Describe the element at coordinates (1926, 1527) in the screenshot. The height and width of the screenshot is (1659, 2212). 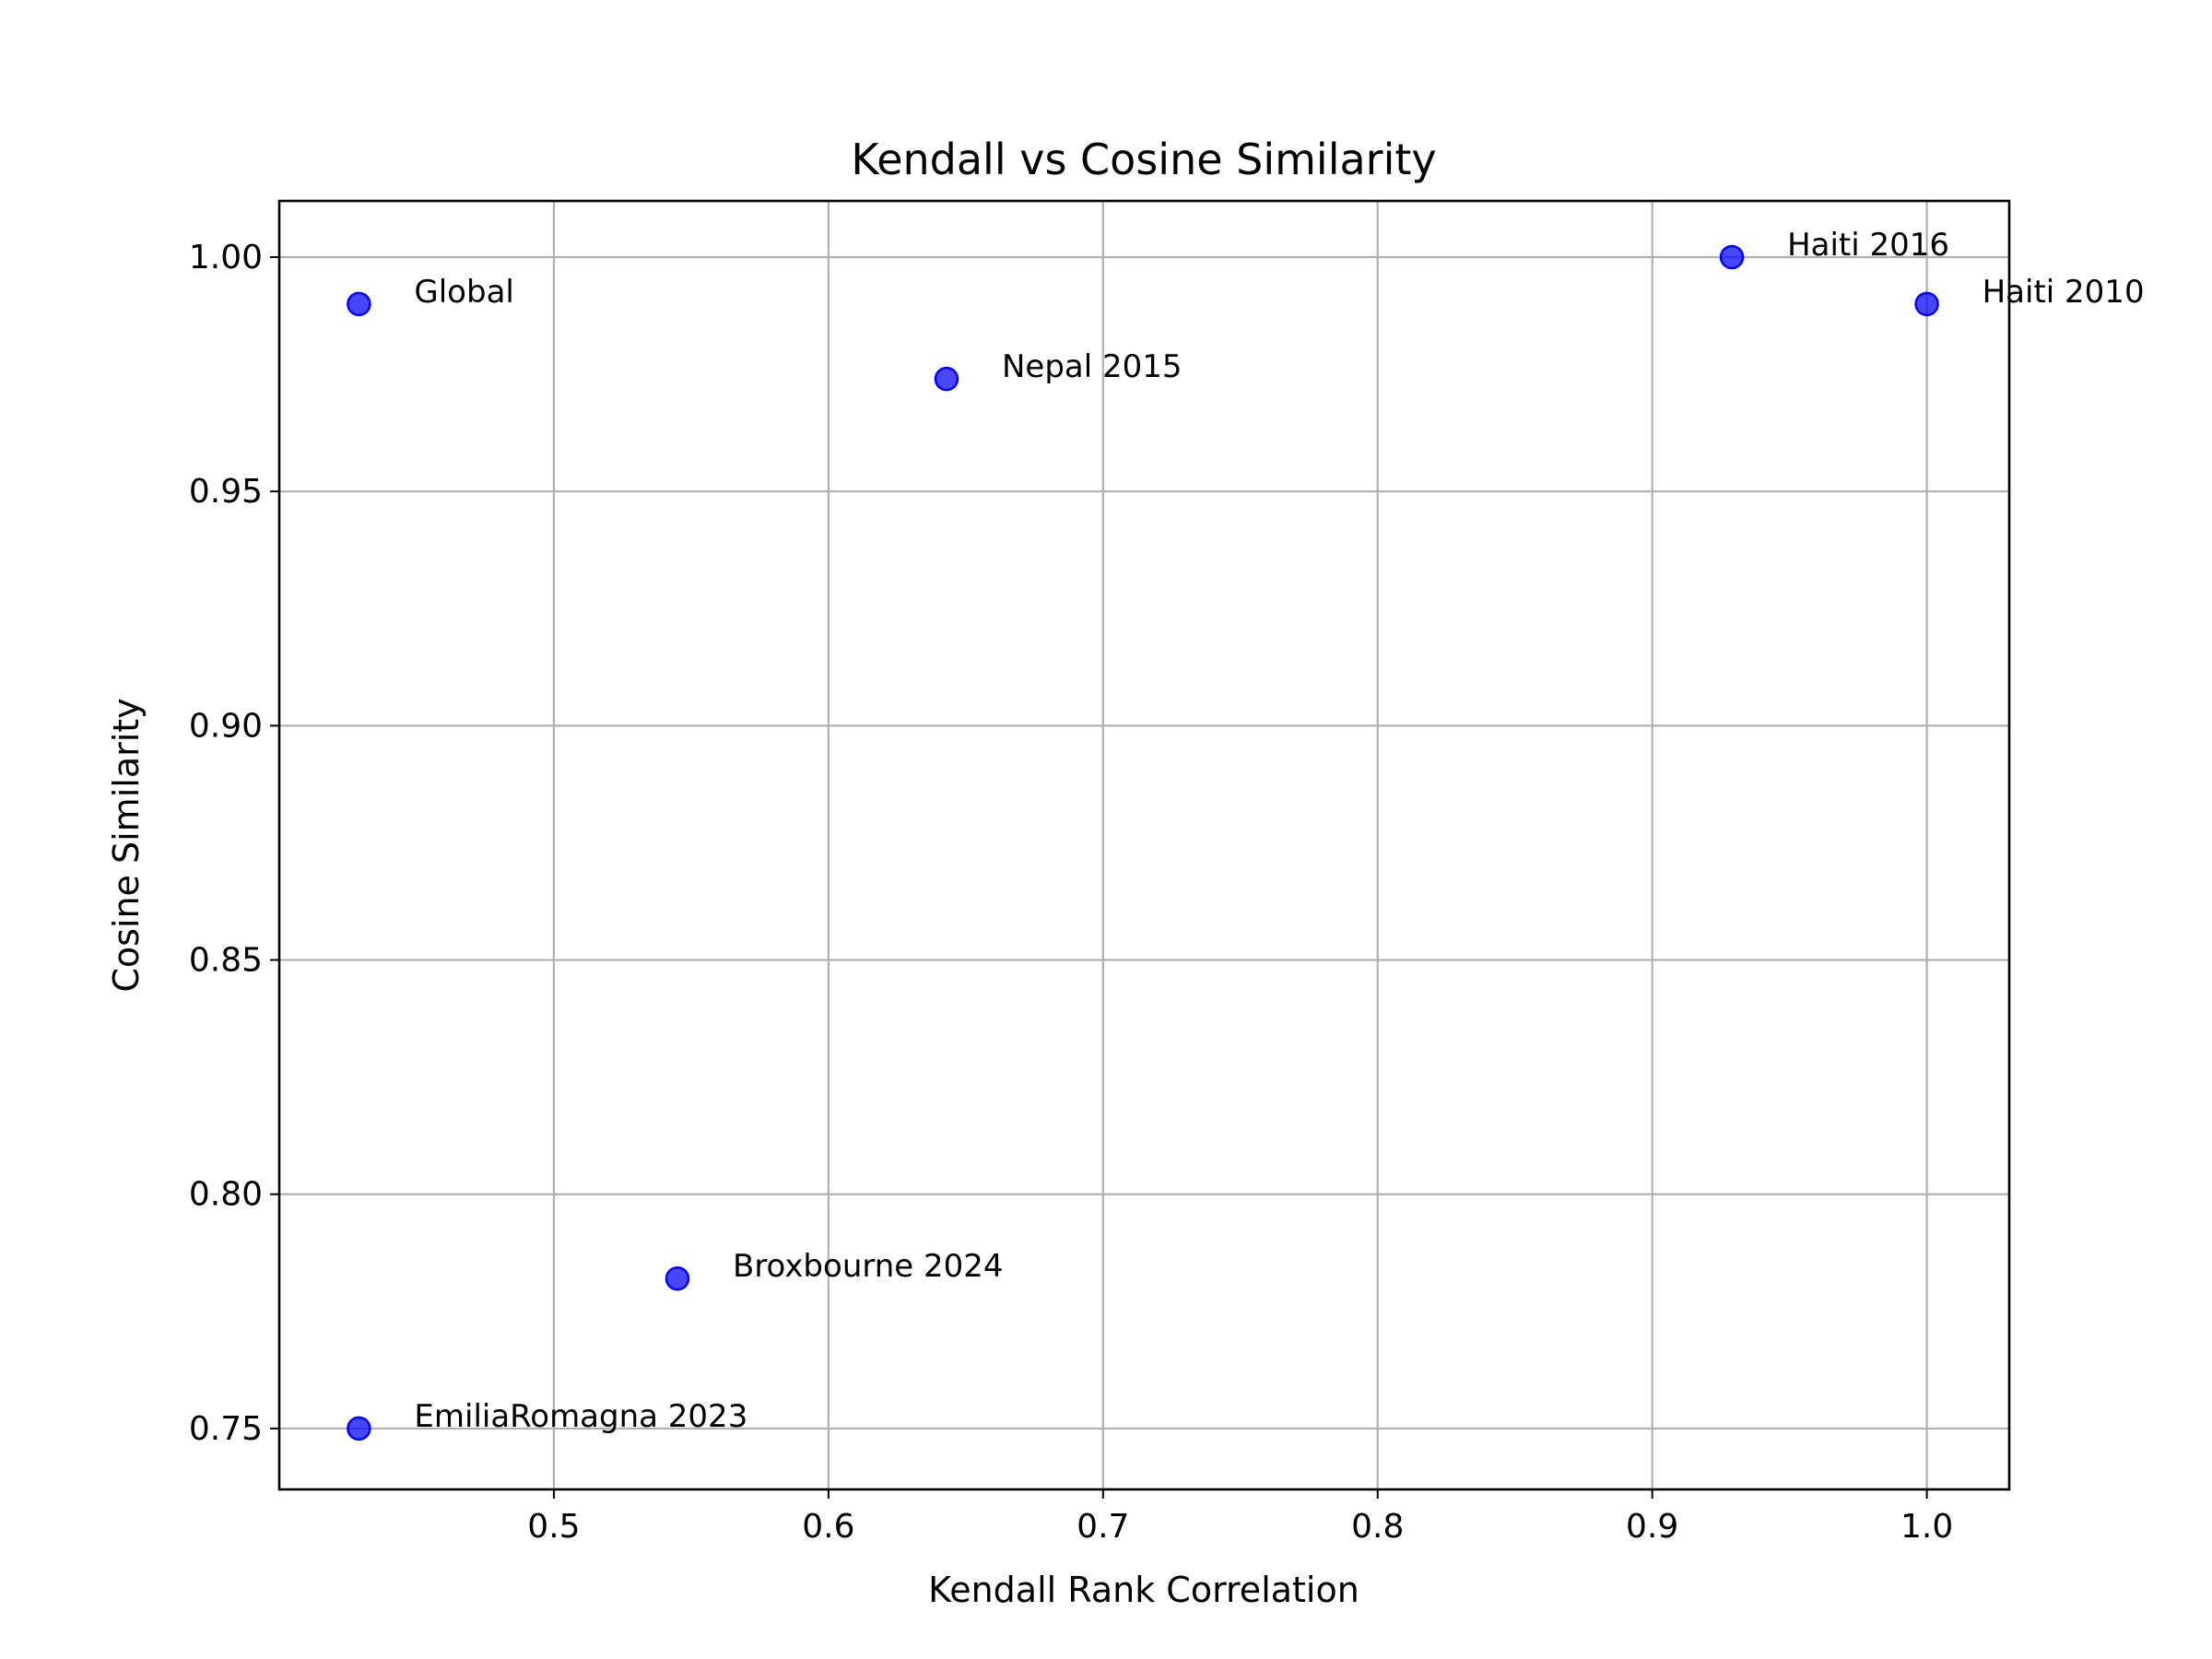
I see `x-tick-label: 1.0` at that location.